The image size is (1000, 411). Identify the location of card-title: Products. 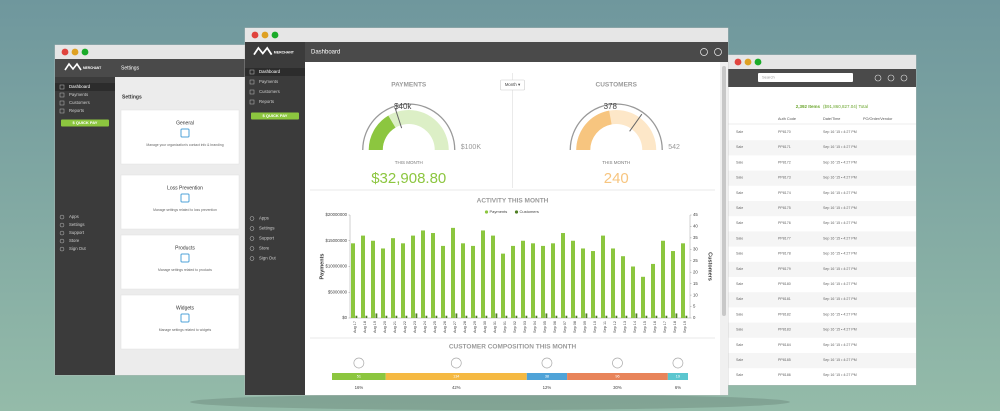
(185, 248).